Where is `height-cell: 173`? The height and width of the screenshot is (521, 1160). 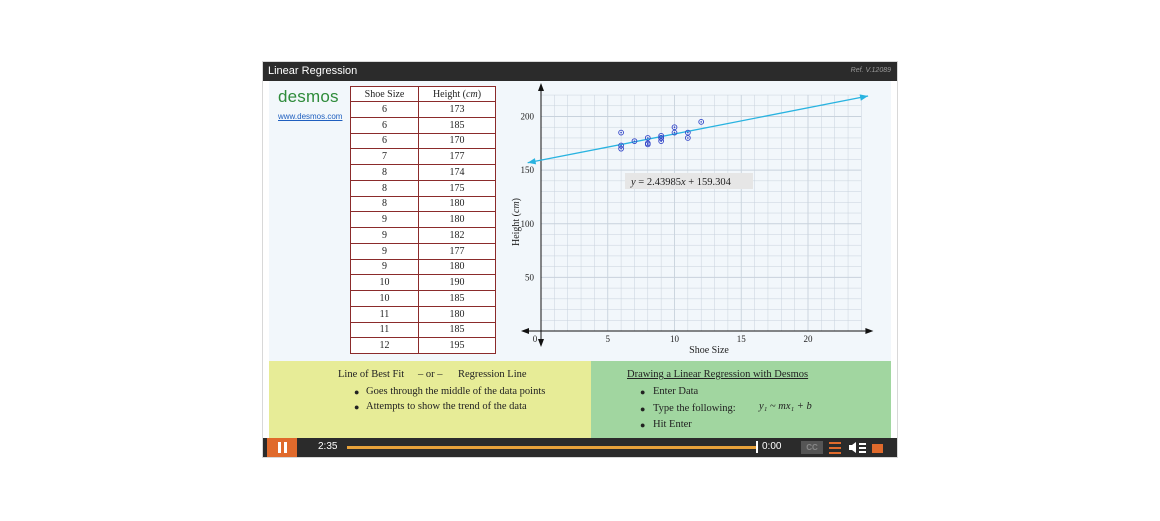 height-cell: 173 is located at coordinates (457, 109).